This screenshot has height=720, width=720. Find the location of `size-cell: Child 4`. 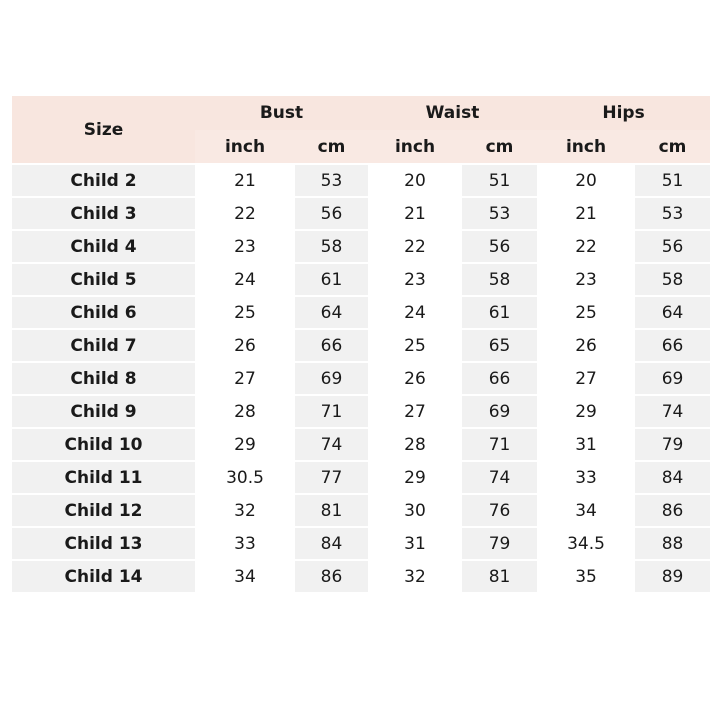

size-cell: Child 4 is located at coordinates (103, 247).